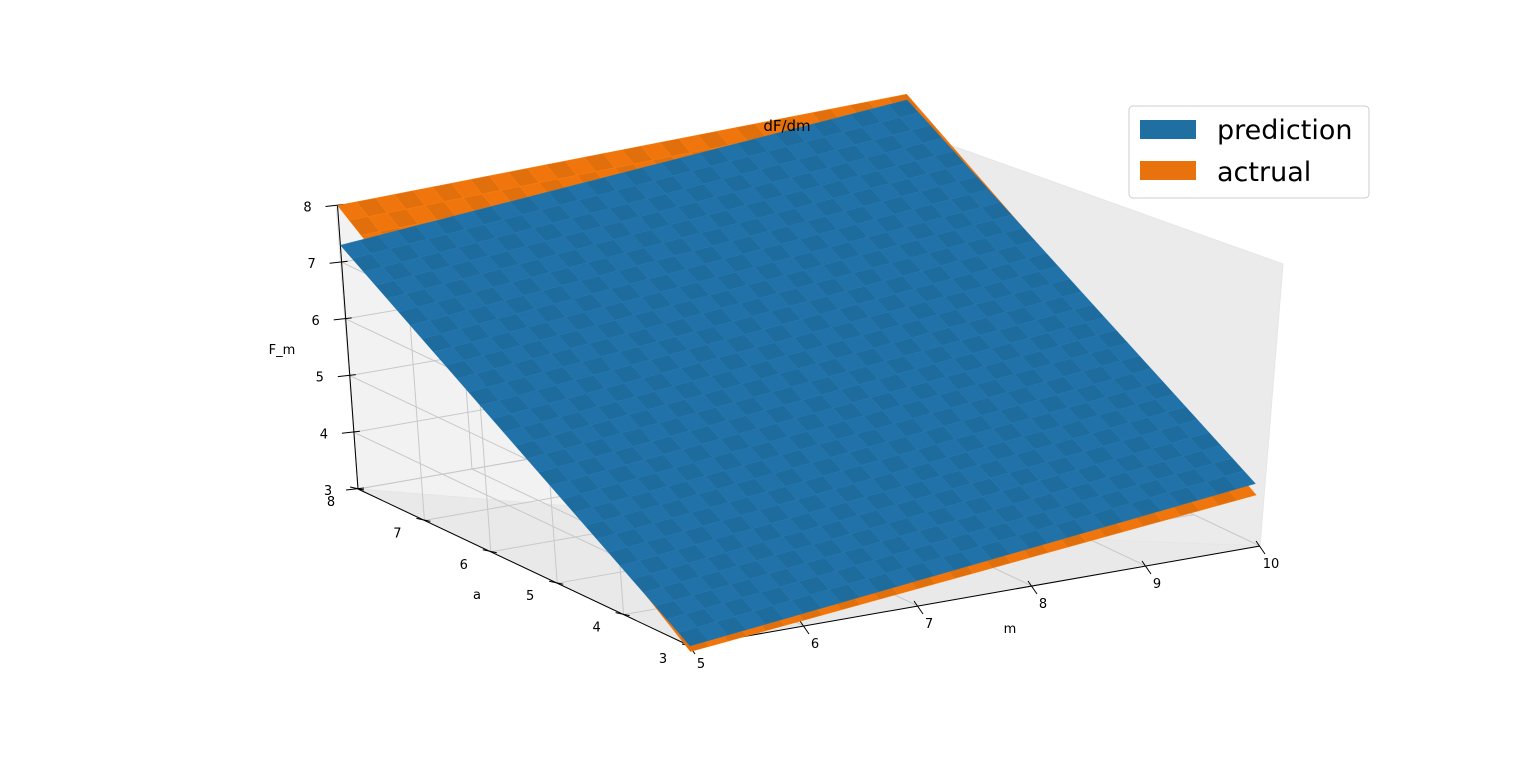  What do you see at coordinates (1284, 130) in the screenshot?
I see `legend-label-prediction: prediction` at bounding box center [1284, 130].